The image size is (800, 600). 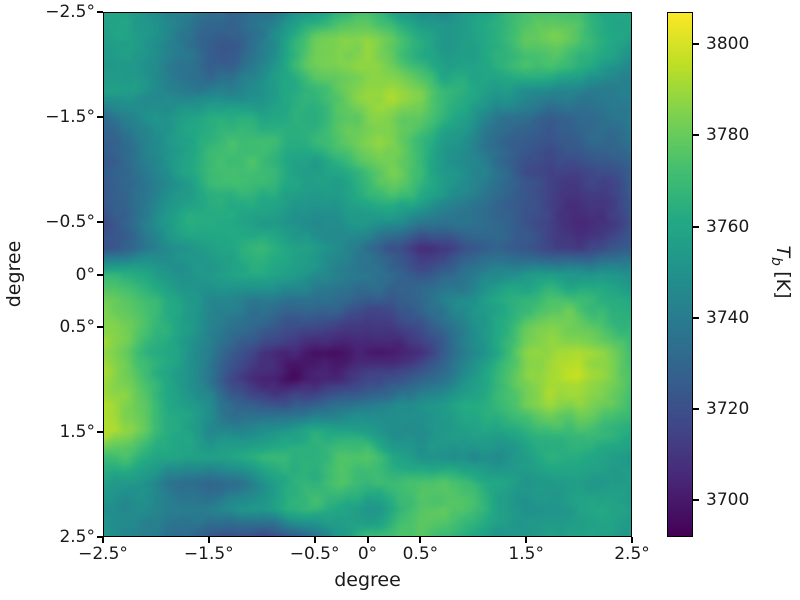 I want to click on colorbar-label-subscript: b, so click(x=776, y=261).